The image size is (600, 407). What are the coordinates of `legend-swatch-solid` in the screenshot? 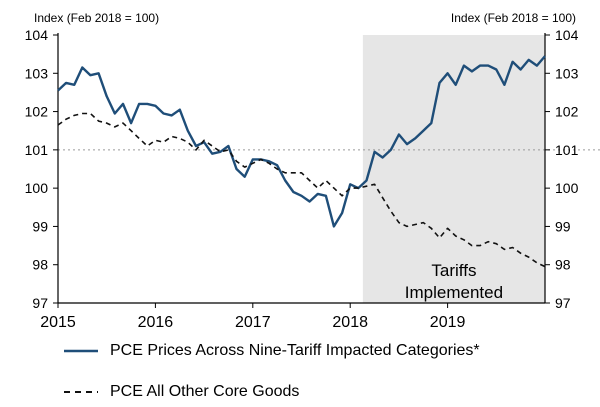 It's located at (81, 351).